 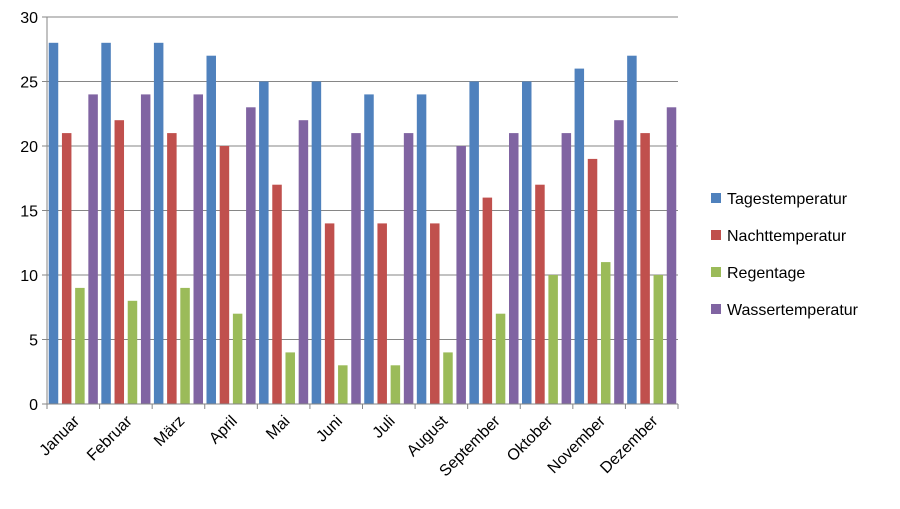 What do you see at coordinates (211, 229) in the screenshot?
I see `bar-tagestemperatur-april` at bounding box center [211, 229].